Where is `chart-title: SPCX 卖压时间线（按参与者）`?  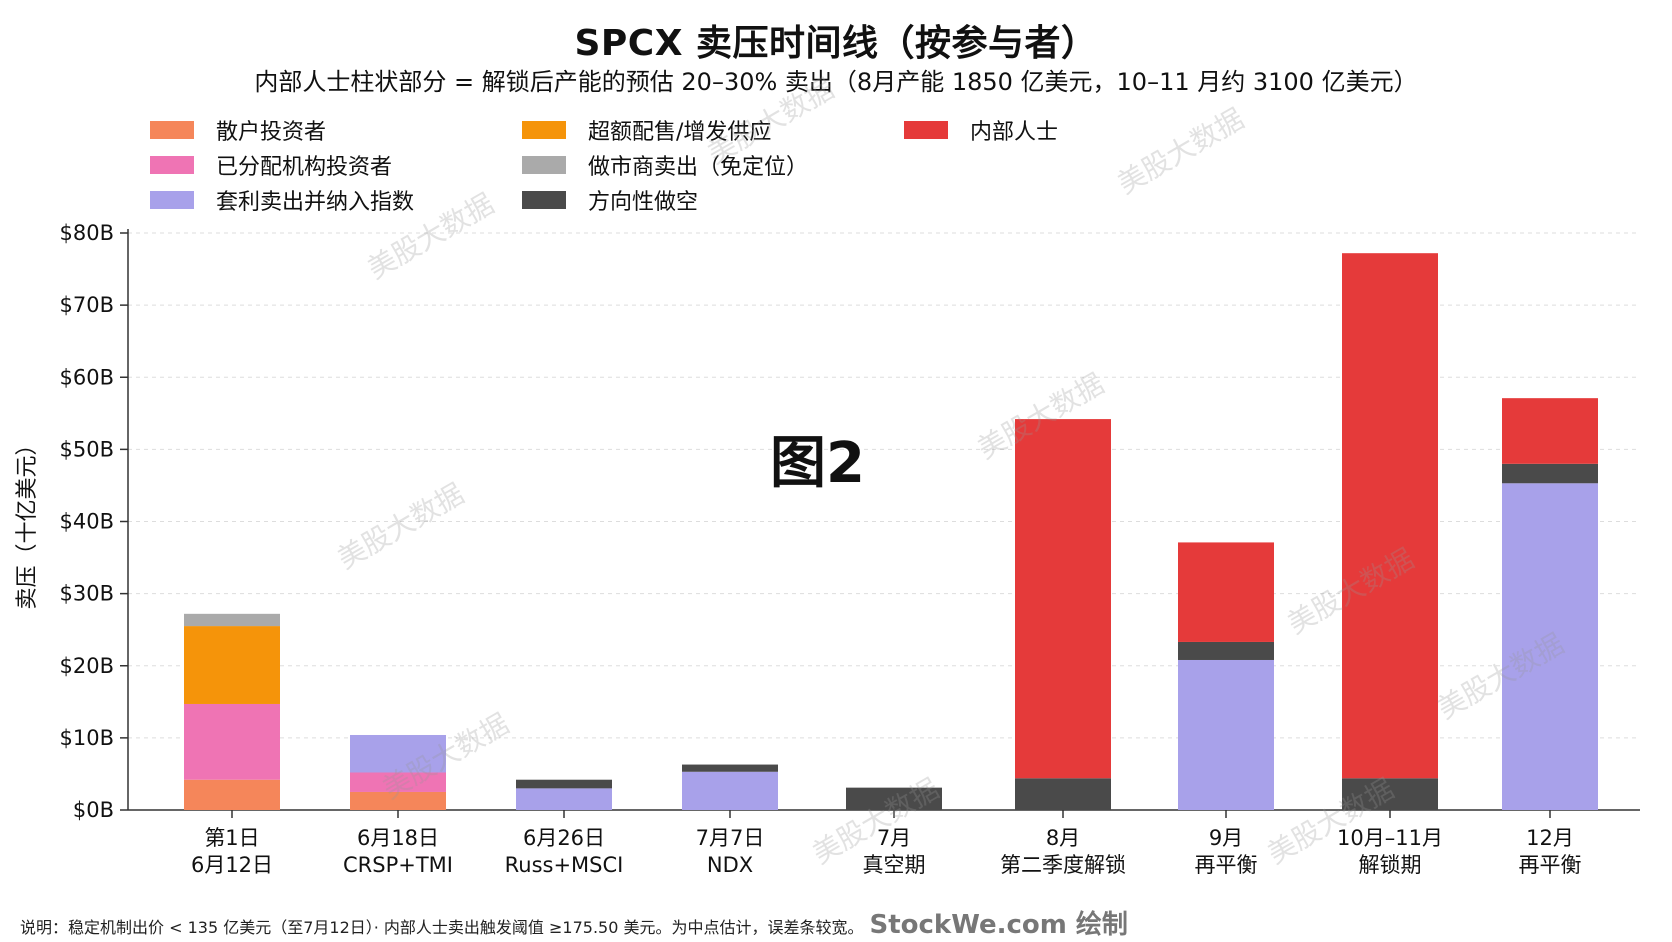
chart-title: SPCX 卖压时间线（按参与者） is located at coordinates (836, 43).